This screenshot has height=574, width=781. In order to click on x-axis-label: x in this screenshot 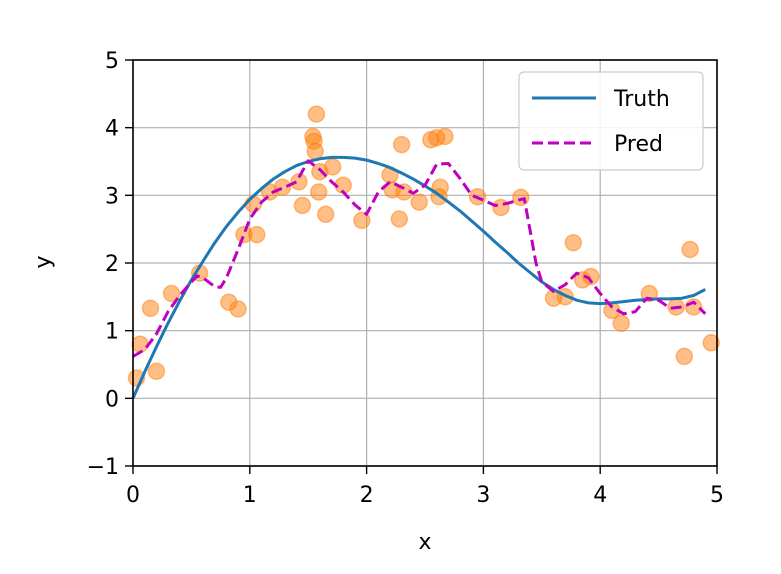, I will do `click(424, 542)`.